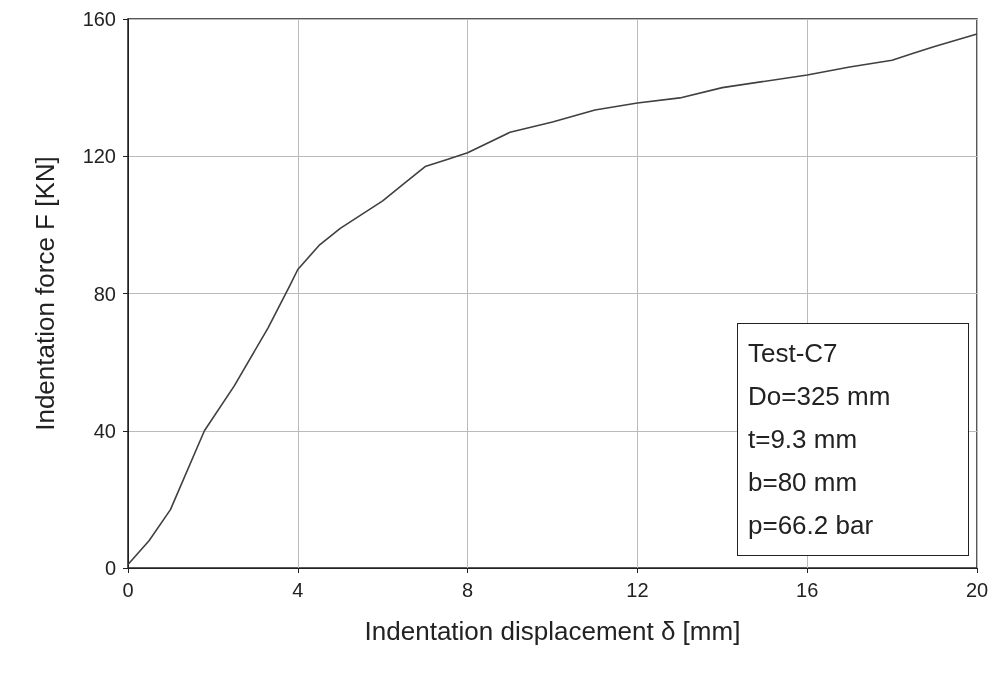  Describe the element at coordinates (128, 590) in the screenshot. I see `x-tick-label: 0` at that location.